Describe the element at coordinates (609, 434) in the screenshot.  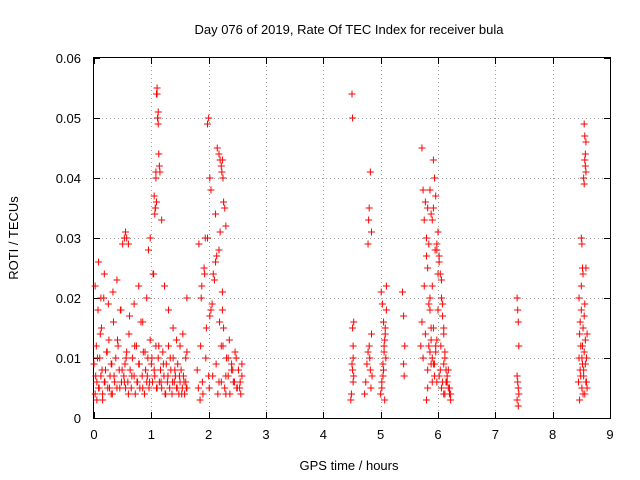
I see `x-tick-label: 9` at that location.